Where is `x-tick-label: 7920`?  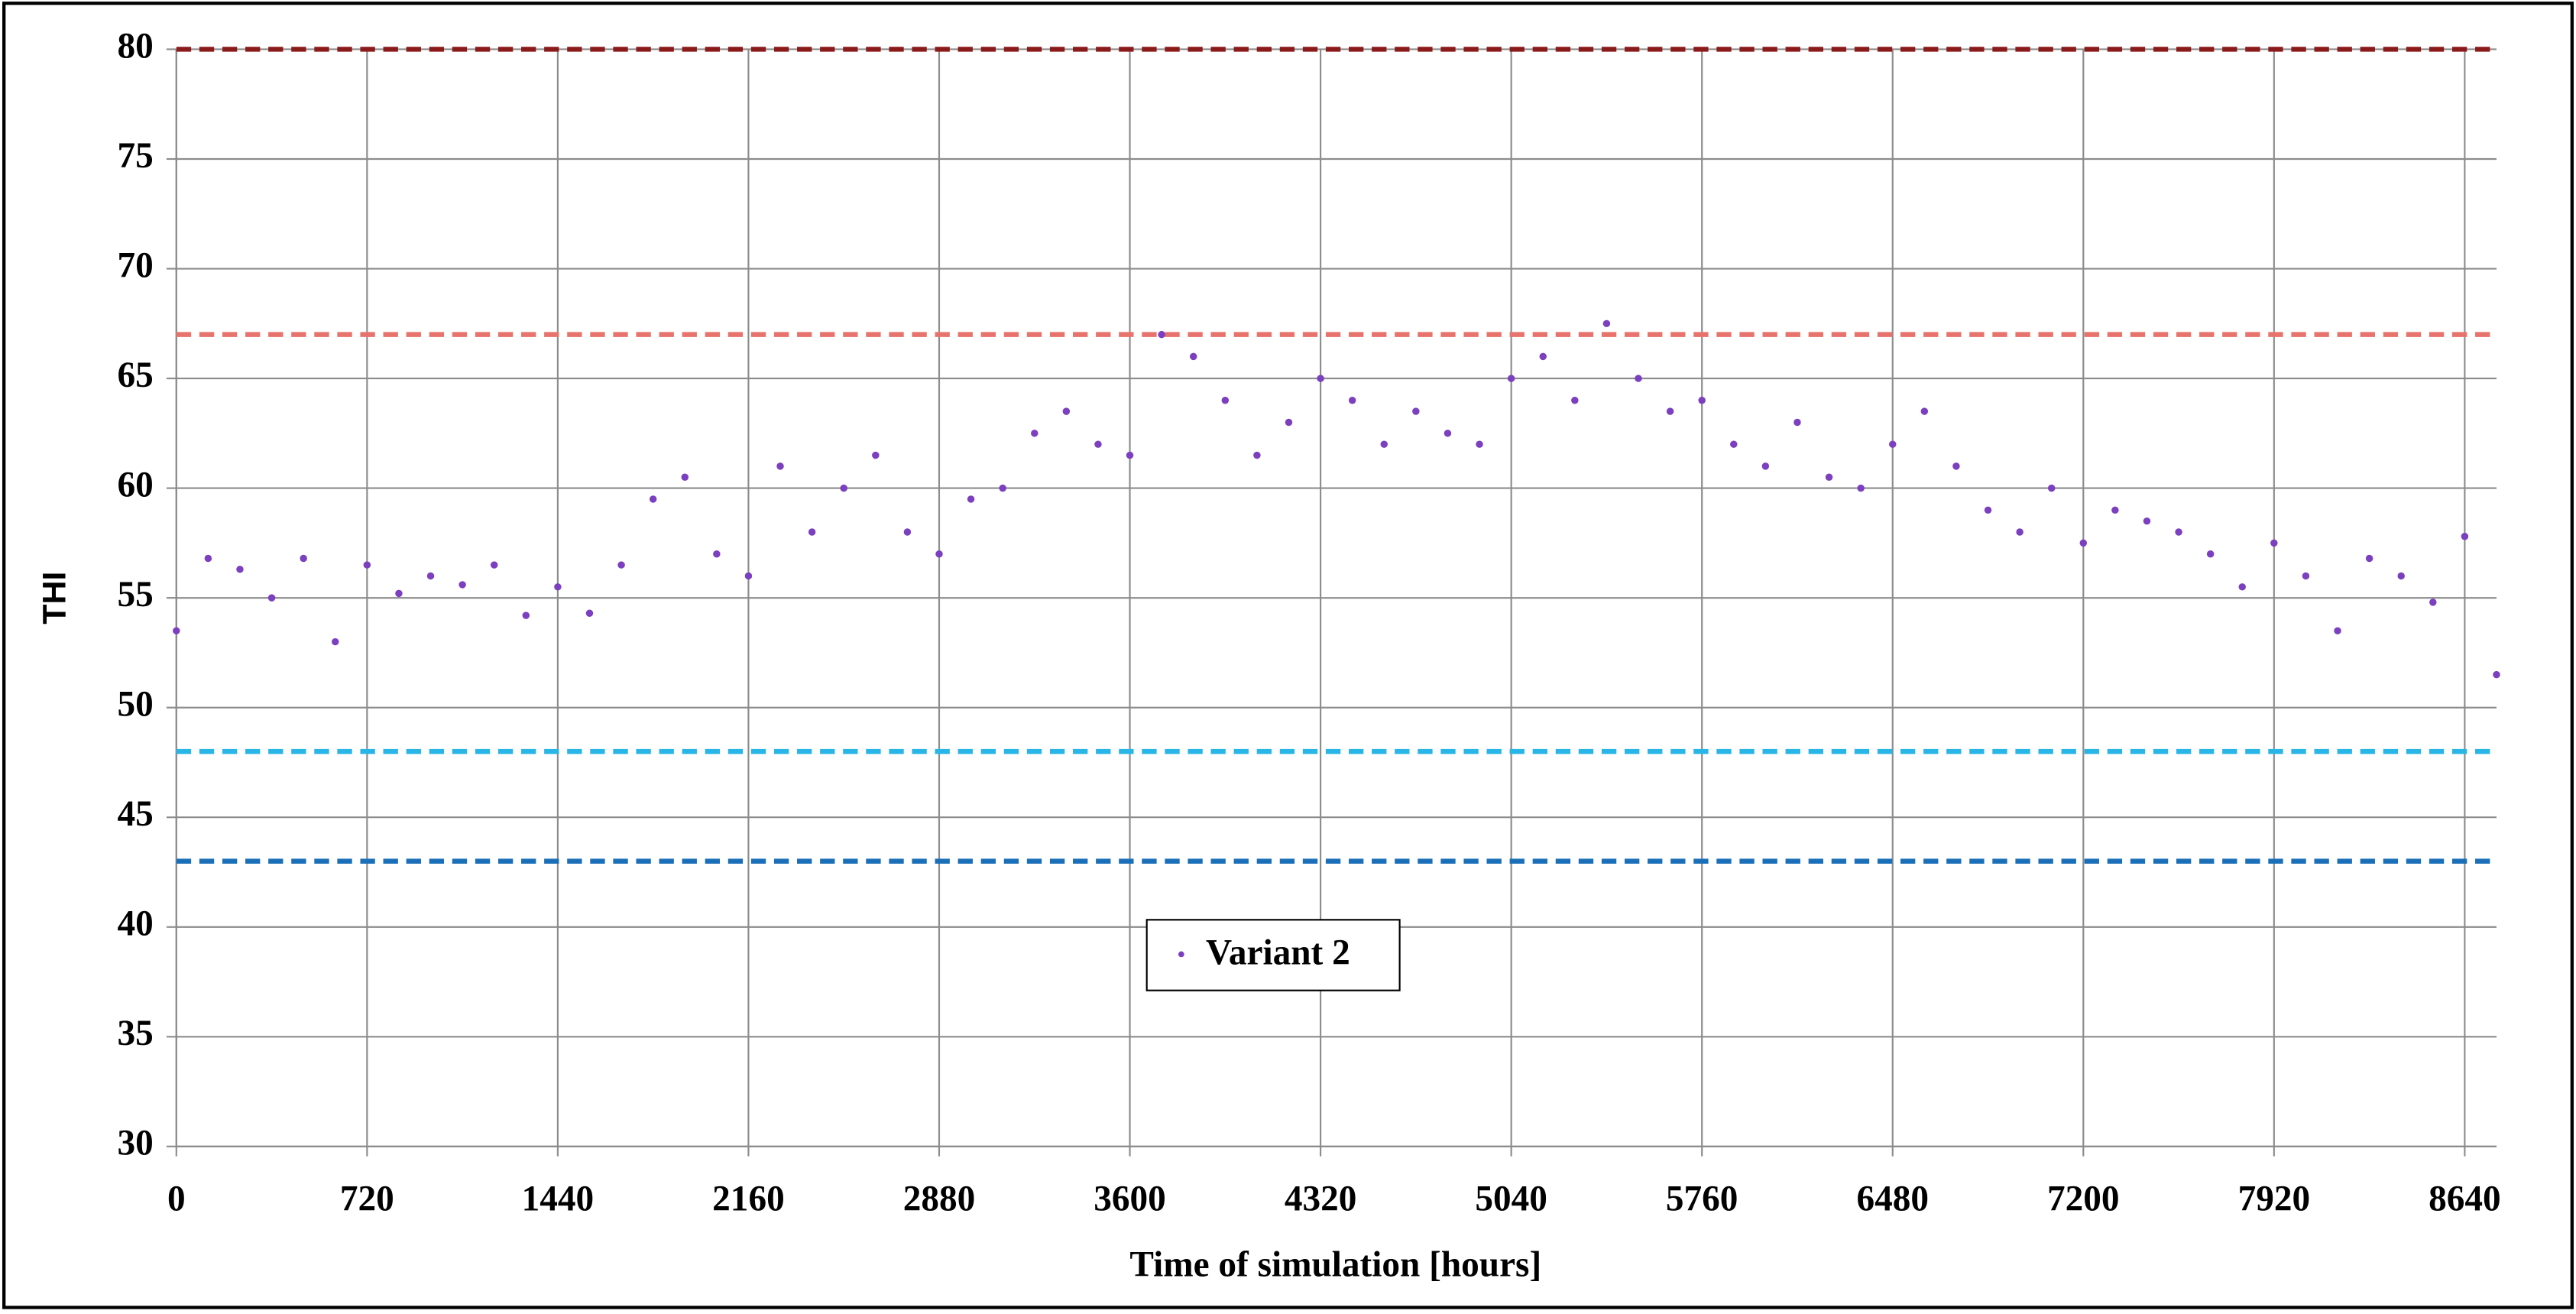 x-tick-label: 7920 is located at coordinates (2274, 1199).